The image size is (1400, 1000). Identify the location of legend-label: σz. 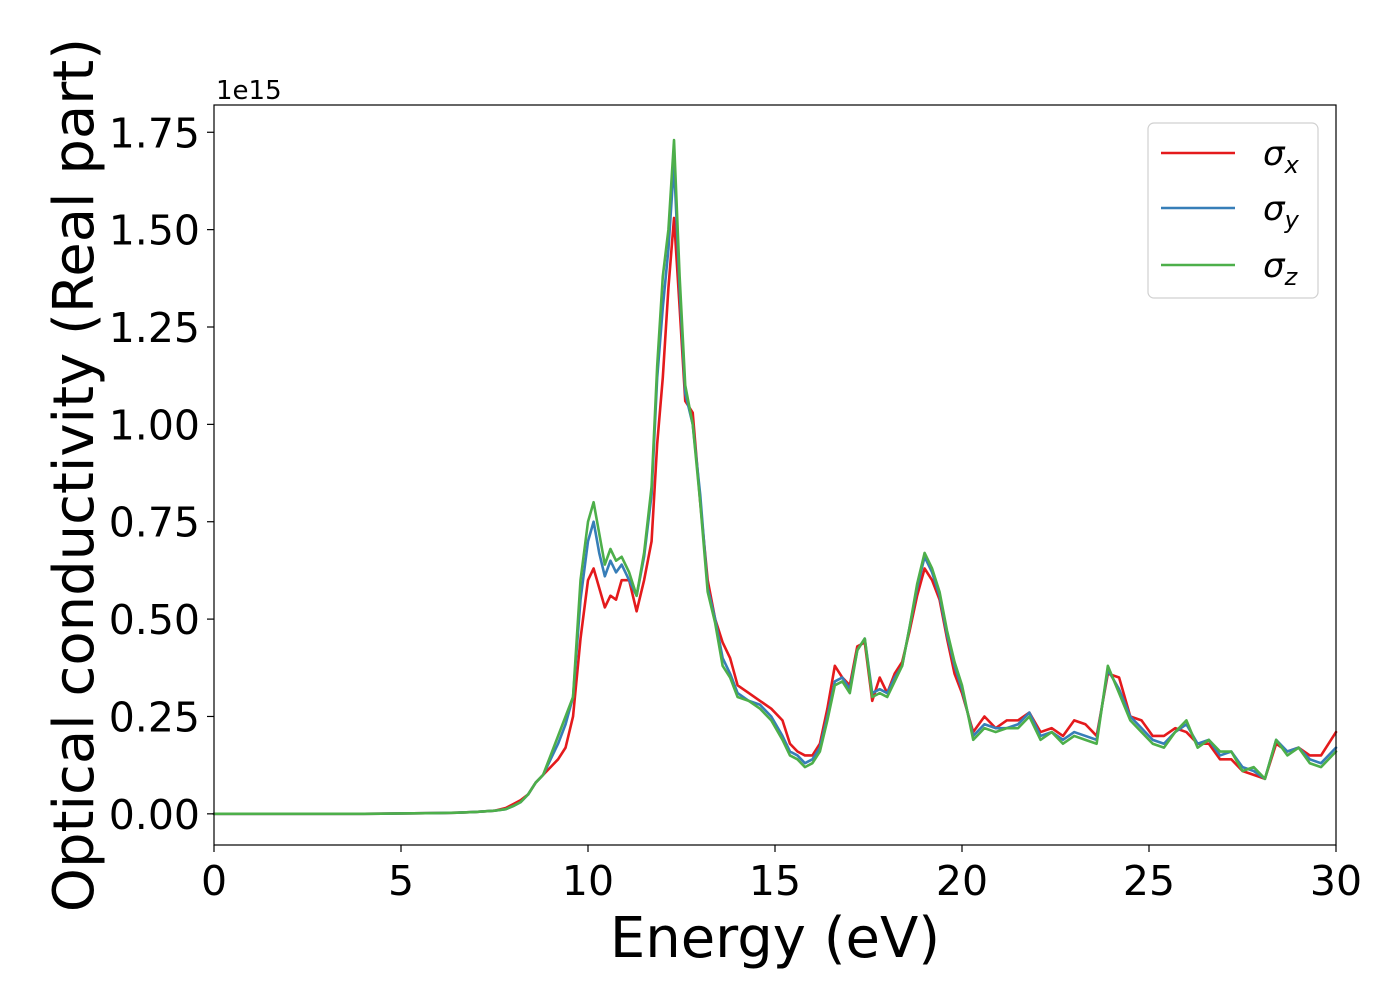
(1281, 268).